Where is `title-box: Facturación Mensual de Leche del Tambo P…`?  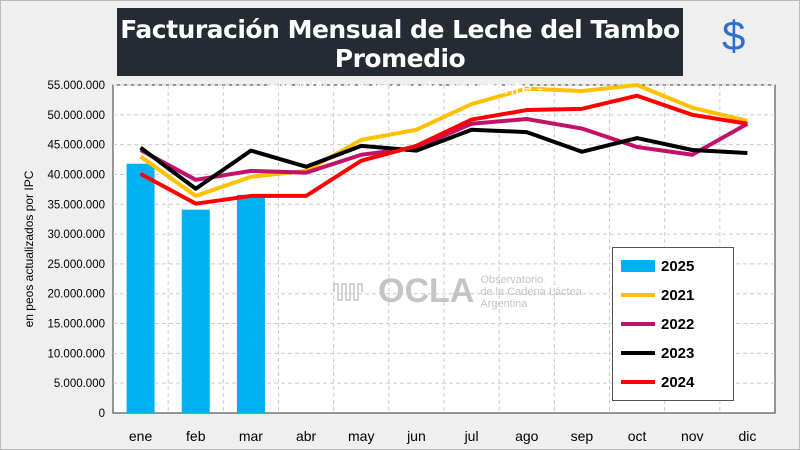 title-box: Facturación Mensual de Leche del Tambo P… is located at coordinates (400, 53).